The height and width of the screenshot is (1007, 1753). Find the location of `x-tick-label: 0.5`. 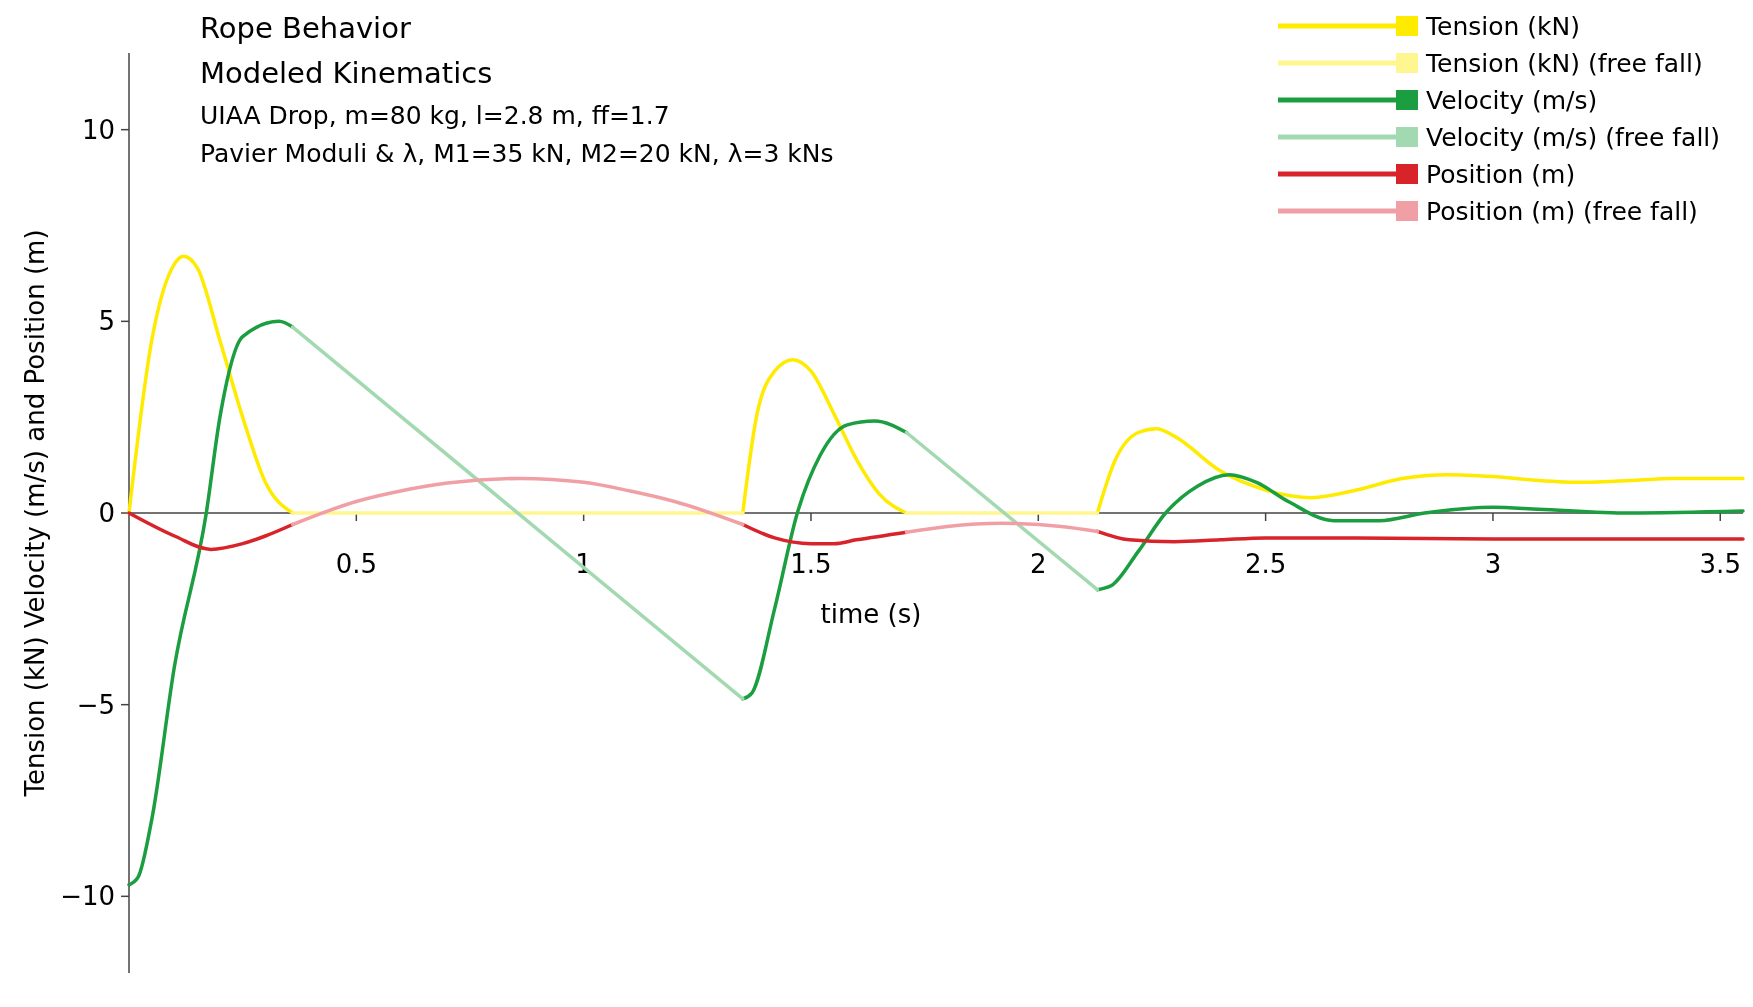

x-tick-label: 0.5 is located at coordinates (356, 564).